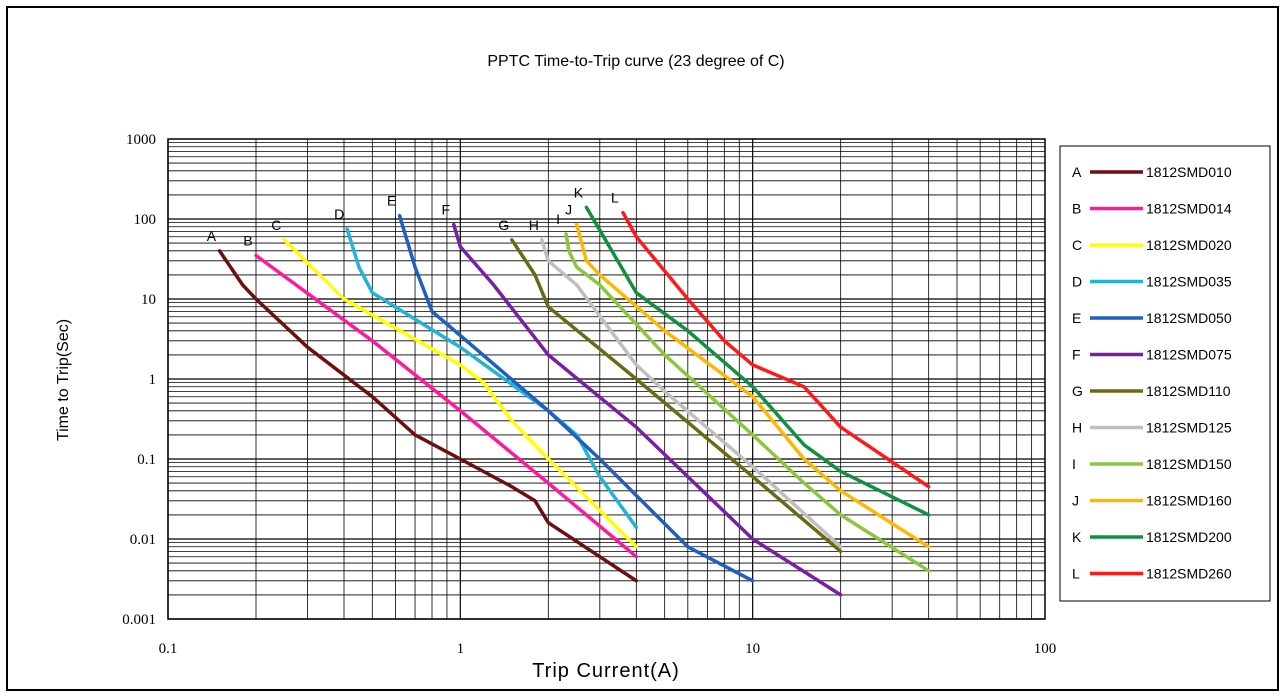  I want to click on legend-item: L 1812SMD260, so click(1152, 574).